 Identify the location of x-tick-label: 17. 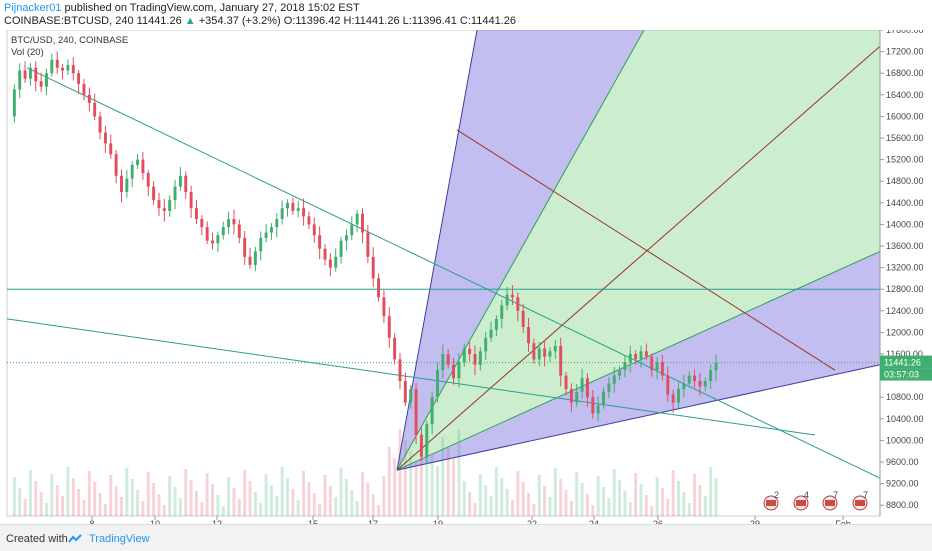
(373, 521).